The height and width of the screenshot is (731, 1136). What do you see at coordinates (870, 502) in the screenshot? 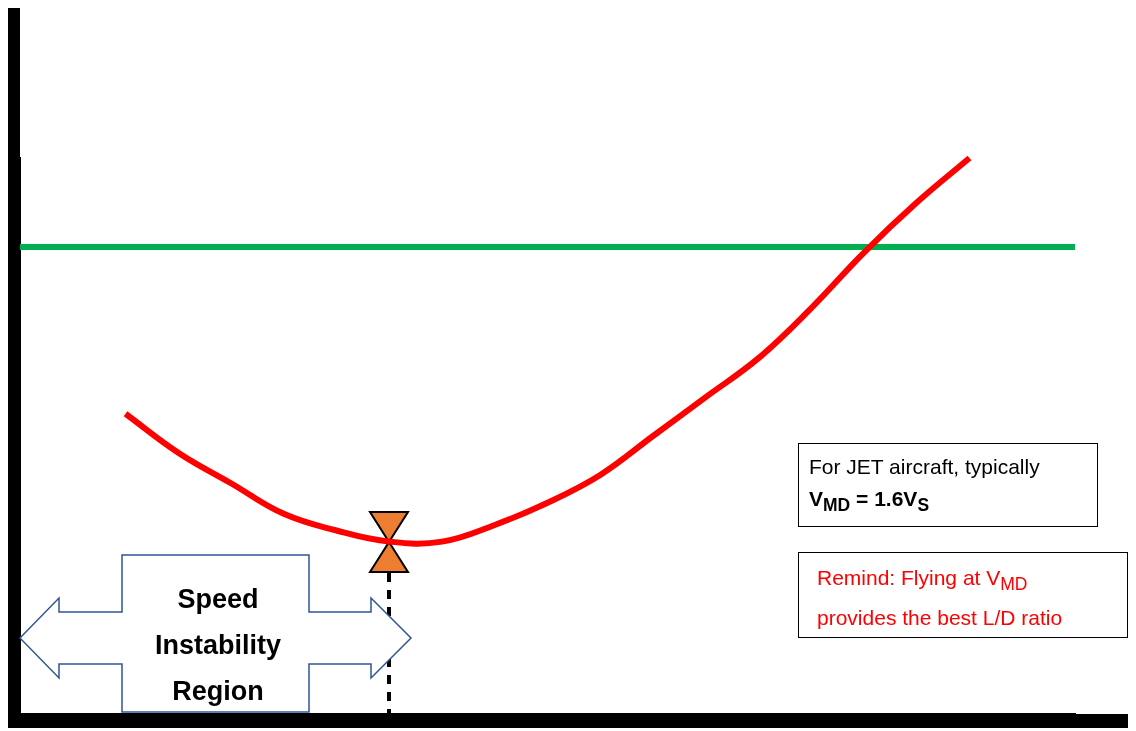
I see `annotation: V$_{MD}$ = 1.6V$_{S}$` at bounding box center [870, 502].